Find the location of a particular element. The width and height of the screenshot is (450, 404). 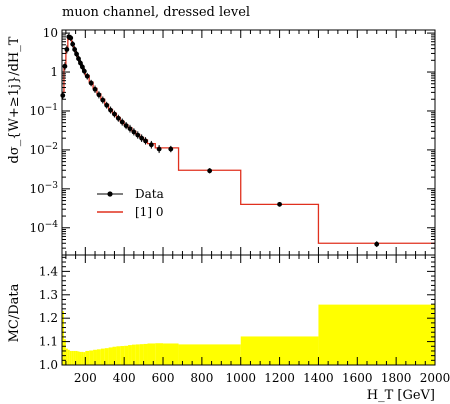

main-y-tick-label: 10⁻² is located at coordinates (43, 149).